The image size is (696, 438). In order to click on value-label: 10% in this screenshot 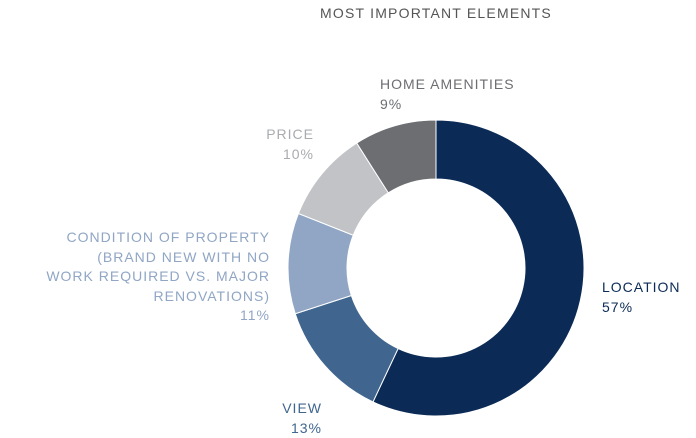, I will do `click(298, 153)`.